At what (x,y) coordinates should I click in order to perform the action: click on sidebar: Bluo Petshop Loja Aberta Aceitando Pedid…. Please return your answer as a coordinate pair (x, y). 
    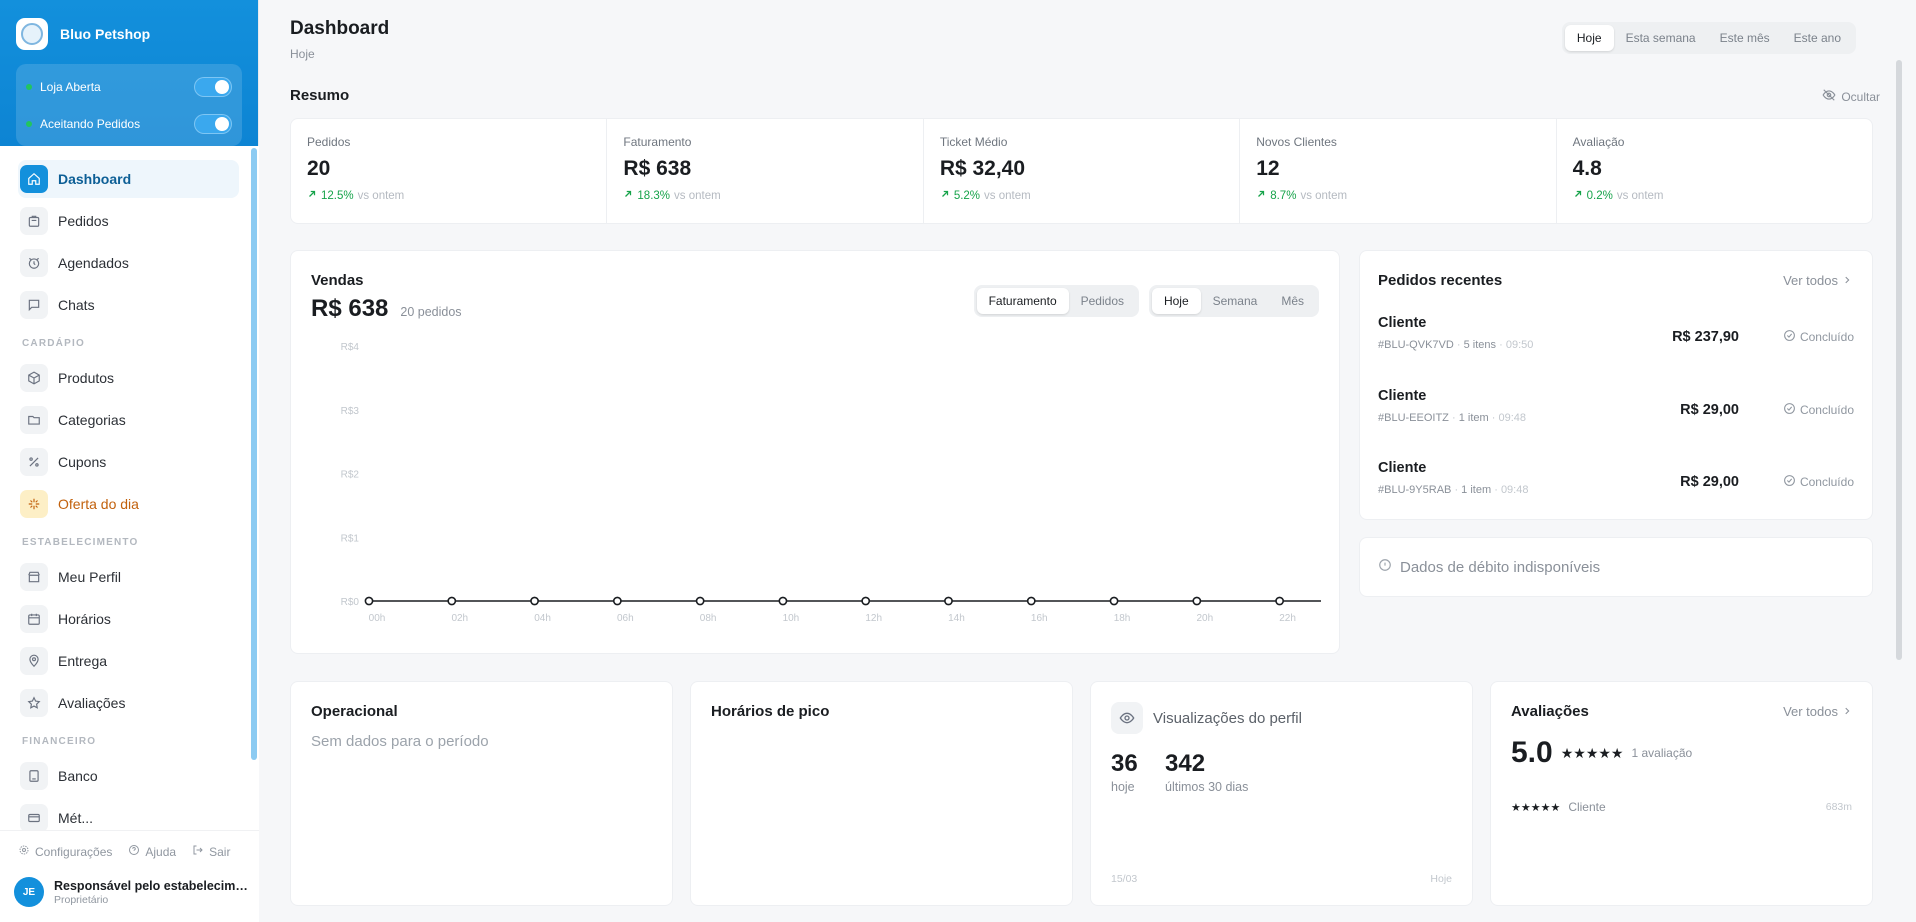
    Looking at the image, I should click on (129, 461).